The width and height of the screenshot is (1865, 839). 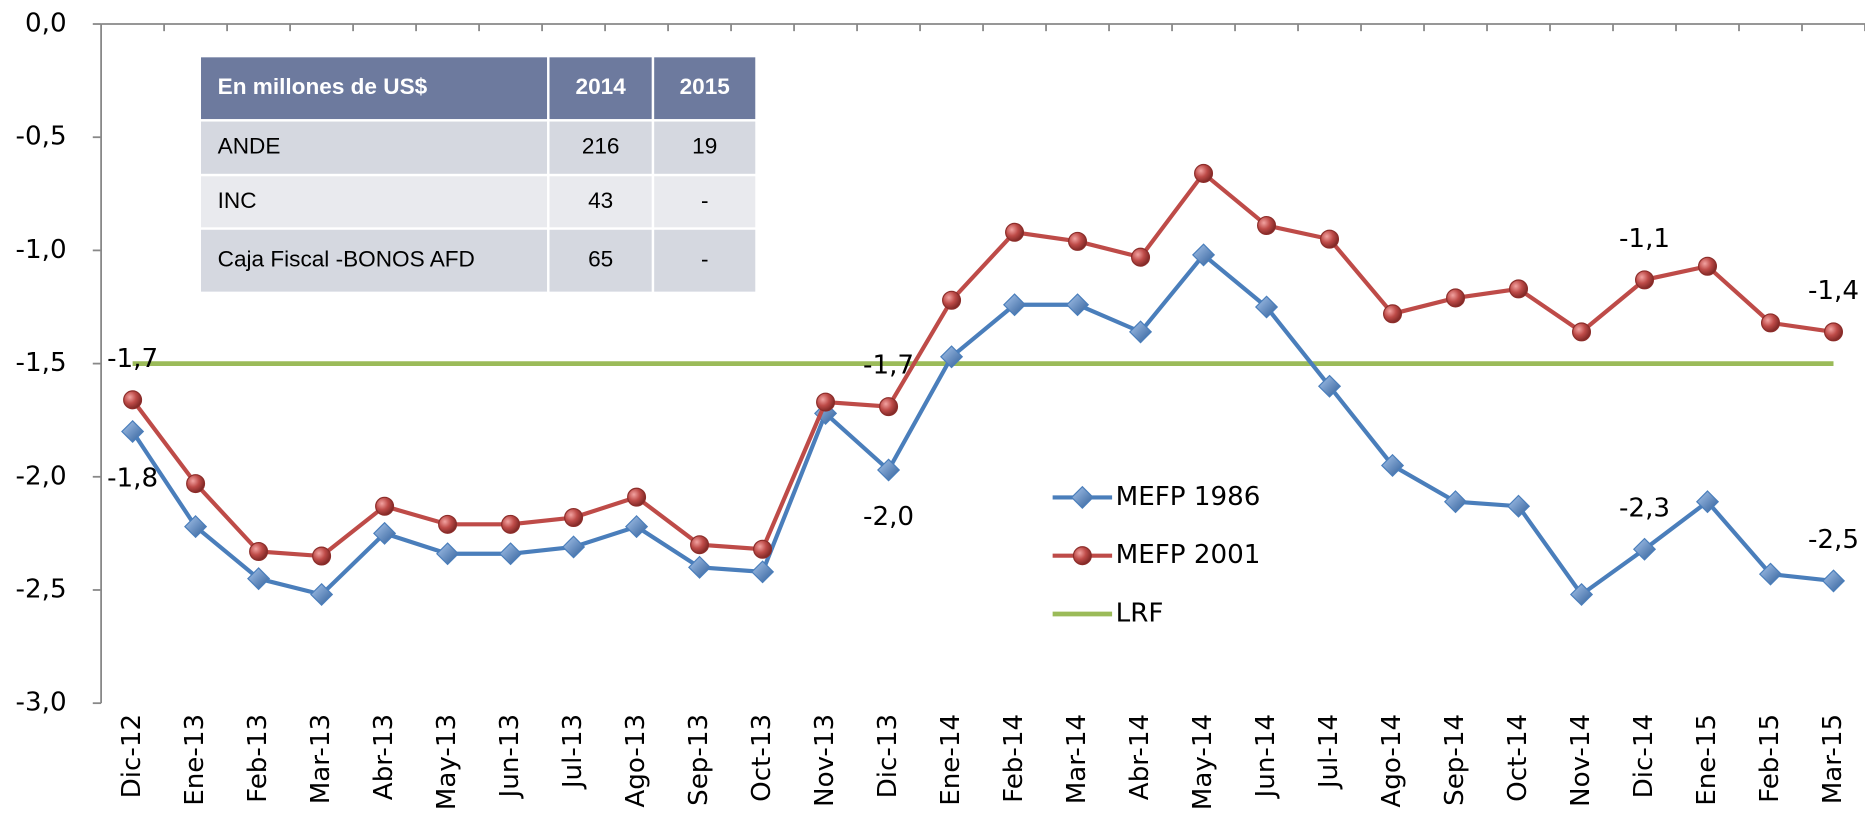 What do you see at coordinates (951, 760) in the screenshot?
I see `x-tick-label: Ene-14` at bounding box center [951, 760].